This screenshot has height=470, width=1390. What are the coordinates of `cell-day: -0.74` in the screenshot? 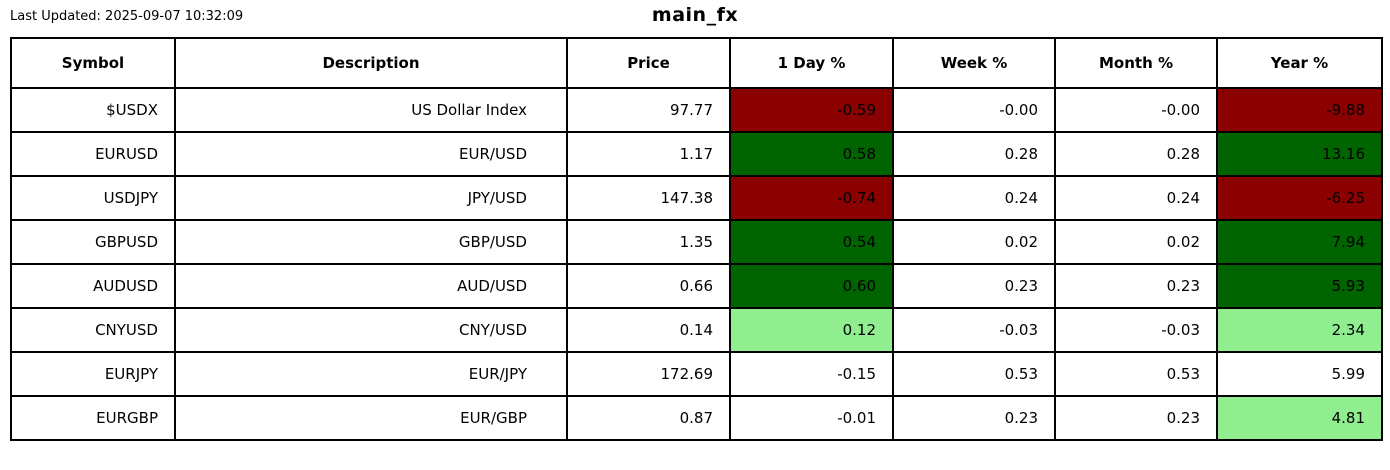 It's located at (811, 198).